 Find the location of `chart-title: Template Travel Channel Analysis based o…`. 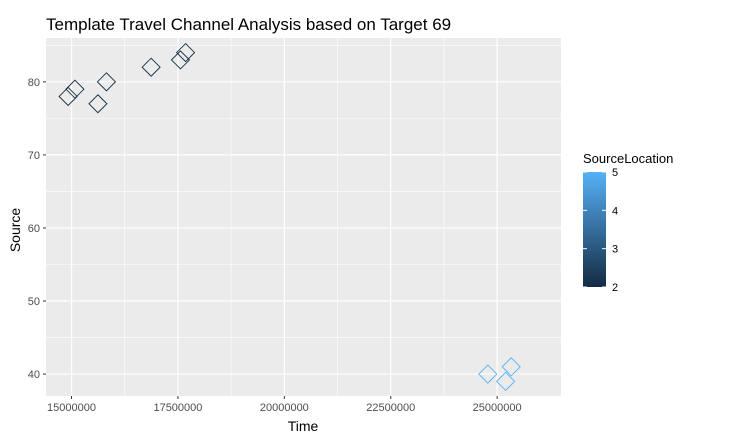

chart-title: Template Travel Channel Analysis based o… is located at coordinates (248, 24).